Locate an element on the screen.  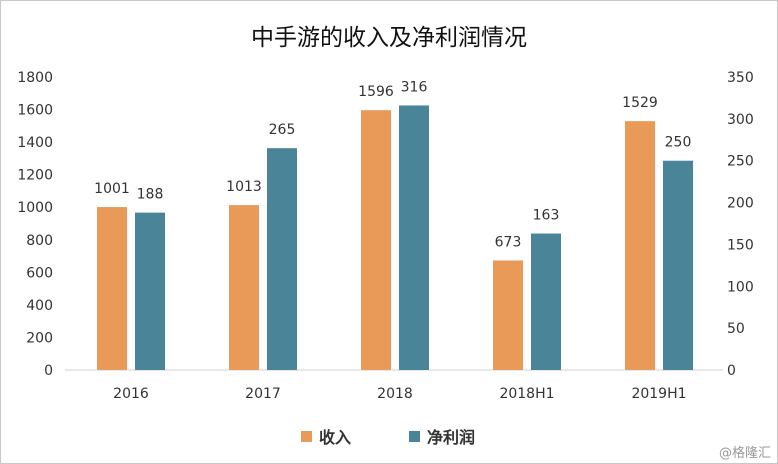
legend-label: 收入 is located at coordinates (335, 437).